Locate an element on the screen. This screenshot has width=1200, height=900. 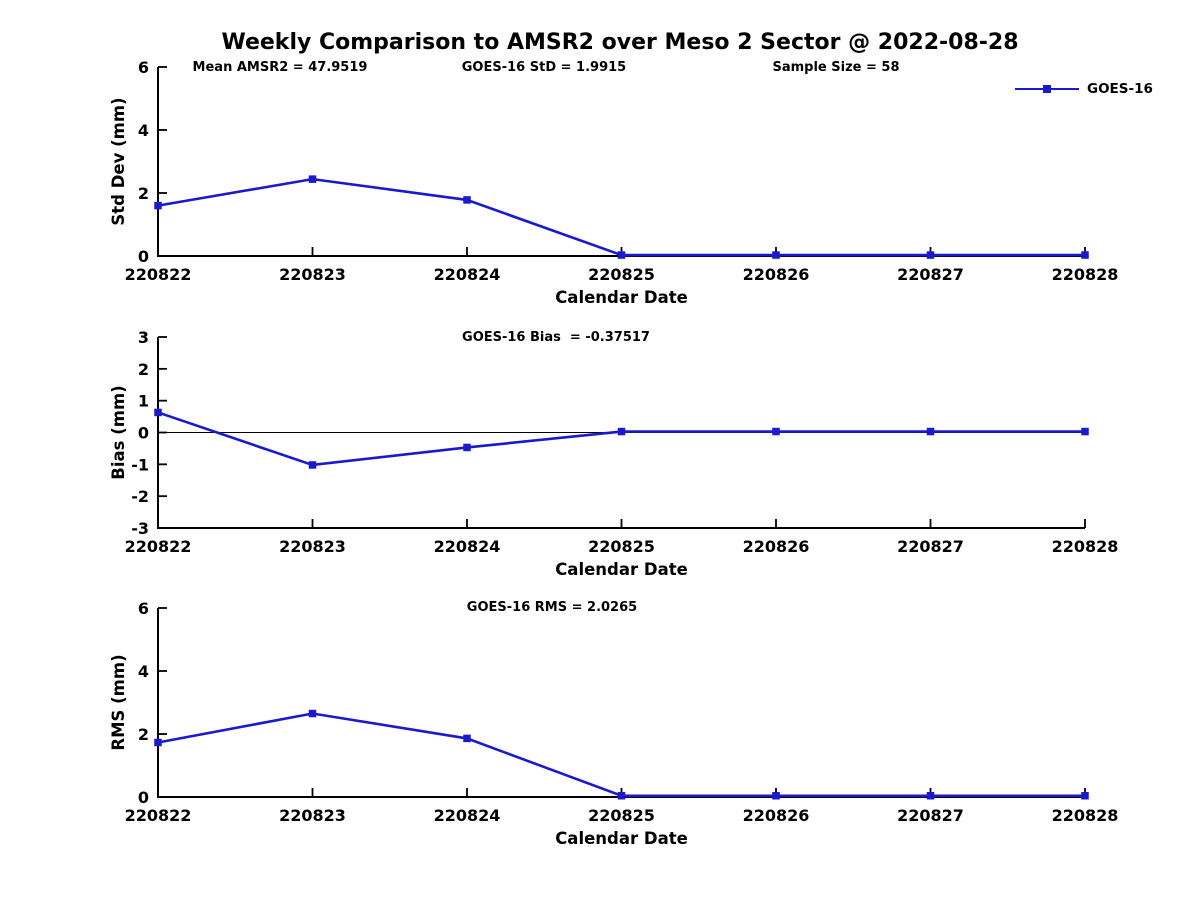
legend: GOES-16 is located at coordinates (1084, 89).